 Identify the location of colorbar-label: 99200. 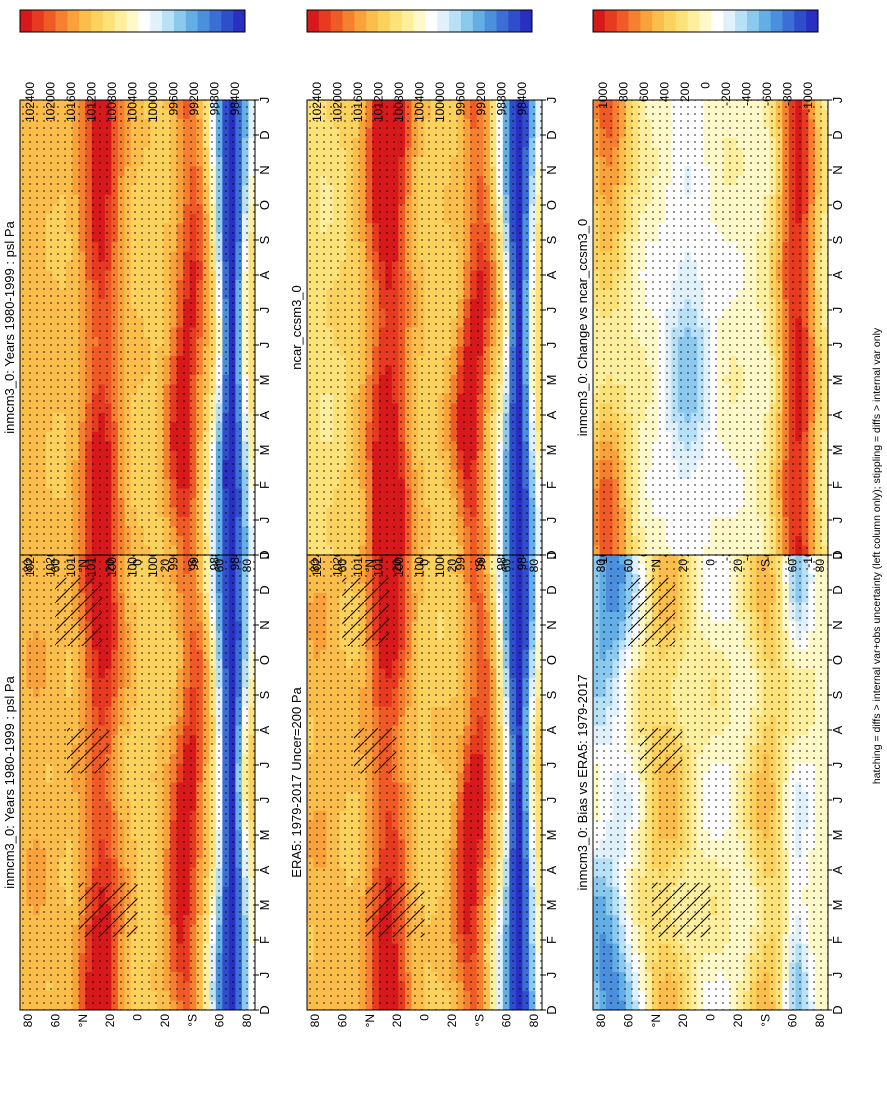
(194, 99).